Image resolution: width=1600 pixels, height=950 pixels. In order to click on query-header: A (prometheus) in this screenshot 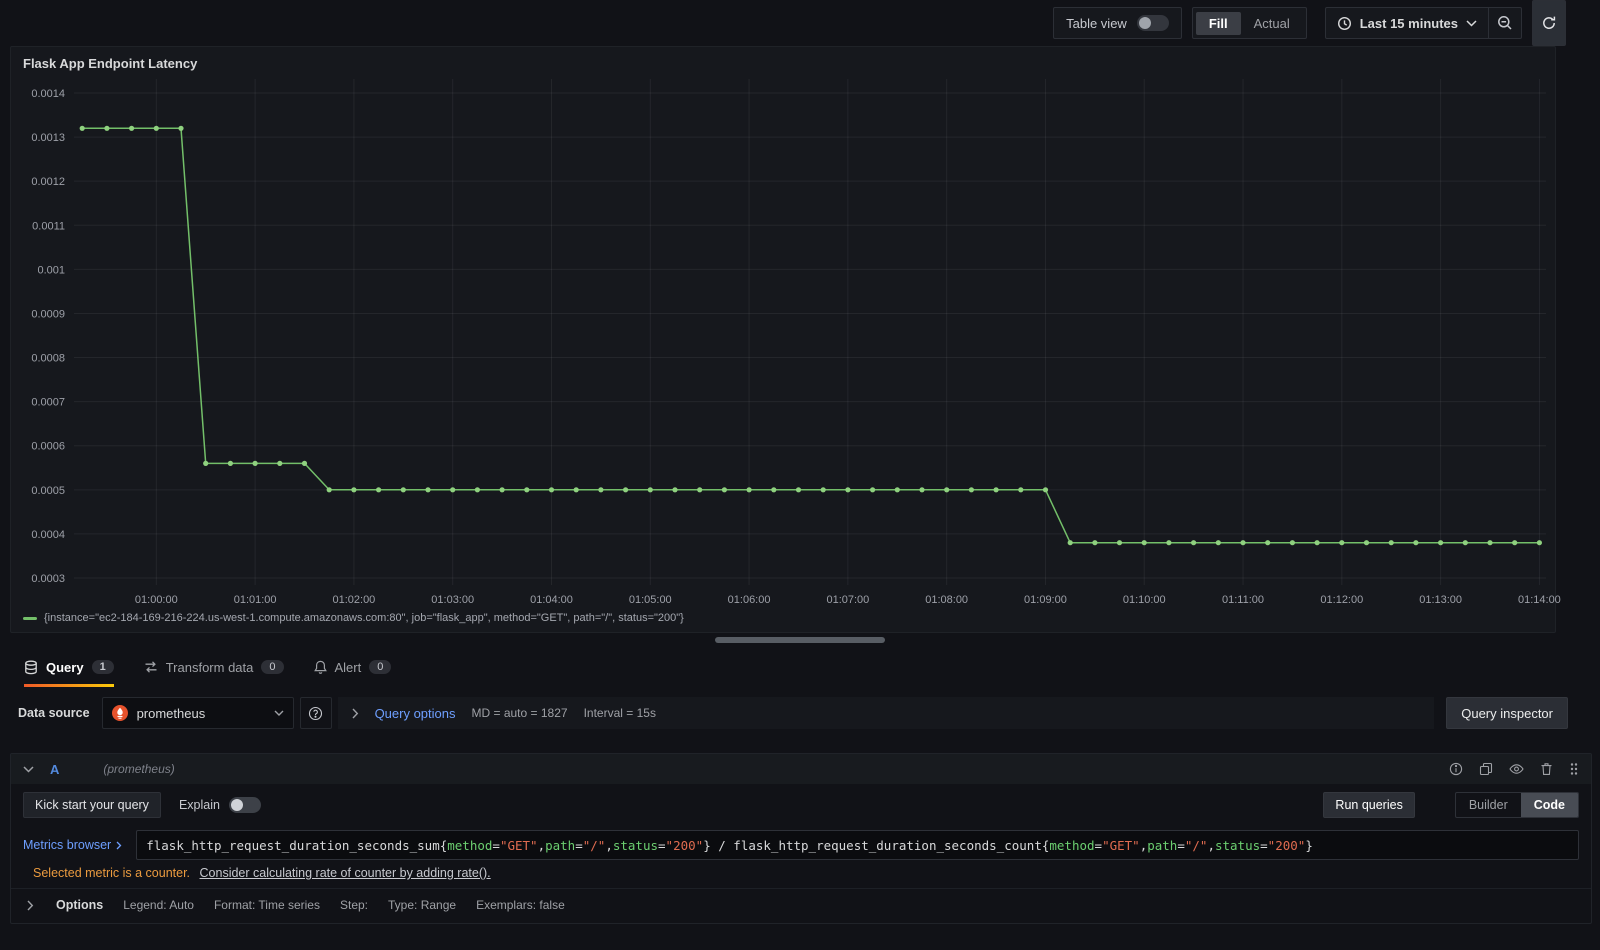, I will do `click(801, 769)`.